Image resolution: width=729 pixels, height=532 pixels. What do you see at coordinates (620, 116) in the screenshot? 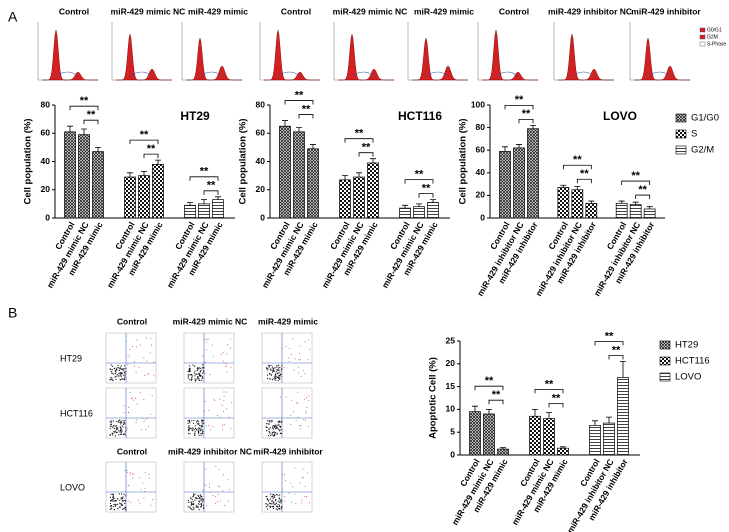
I see `chart-title: LOVO` at bounding box center [620, 116].